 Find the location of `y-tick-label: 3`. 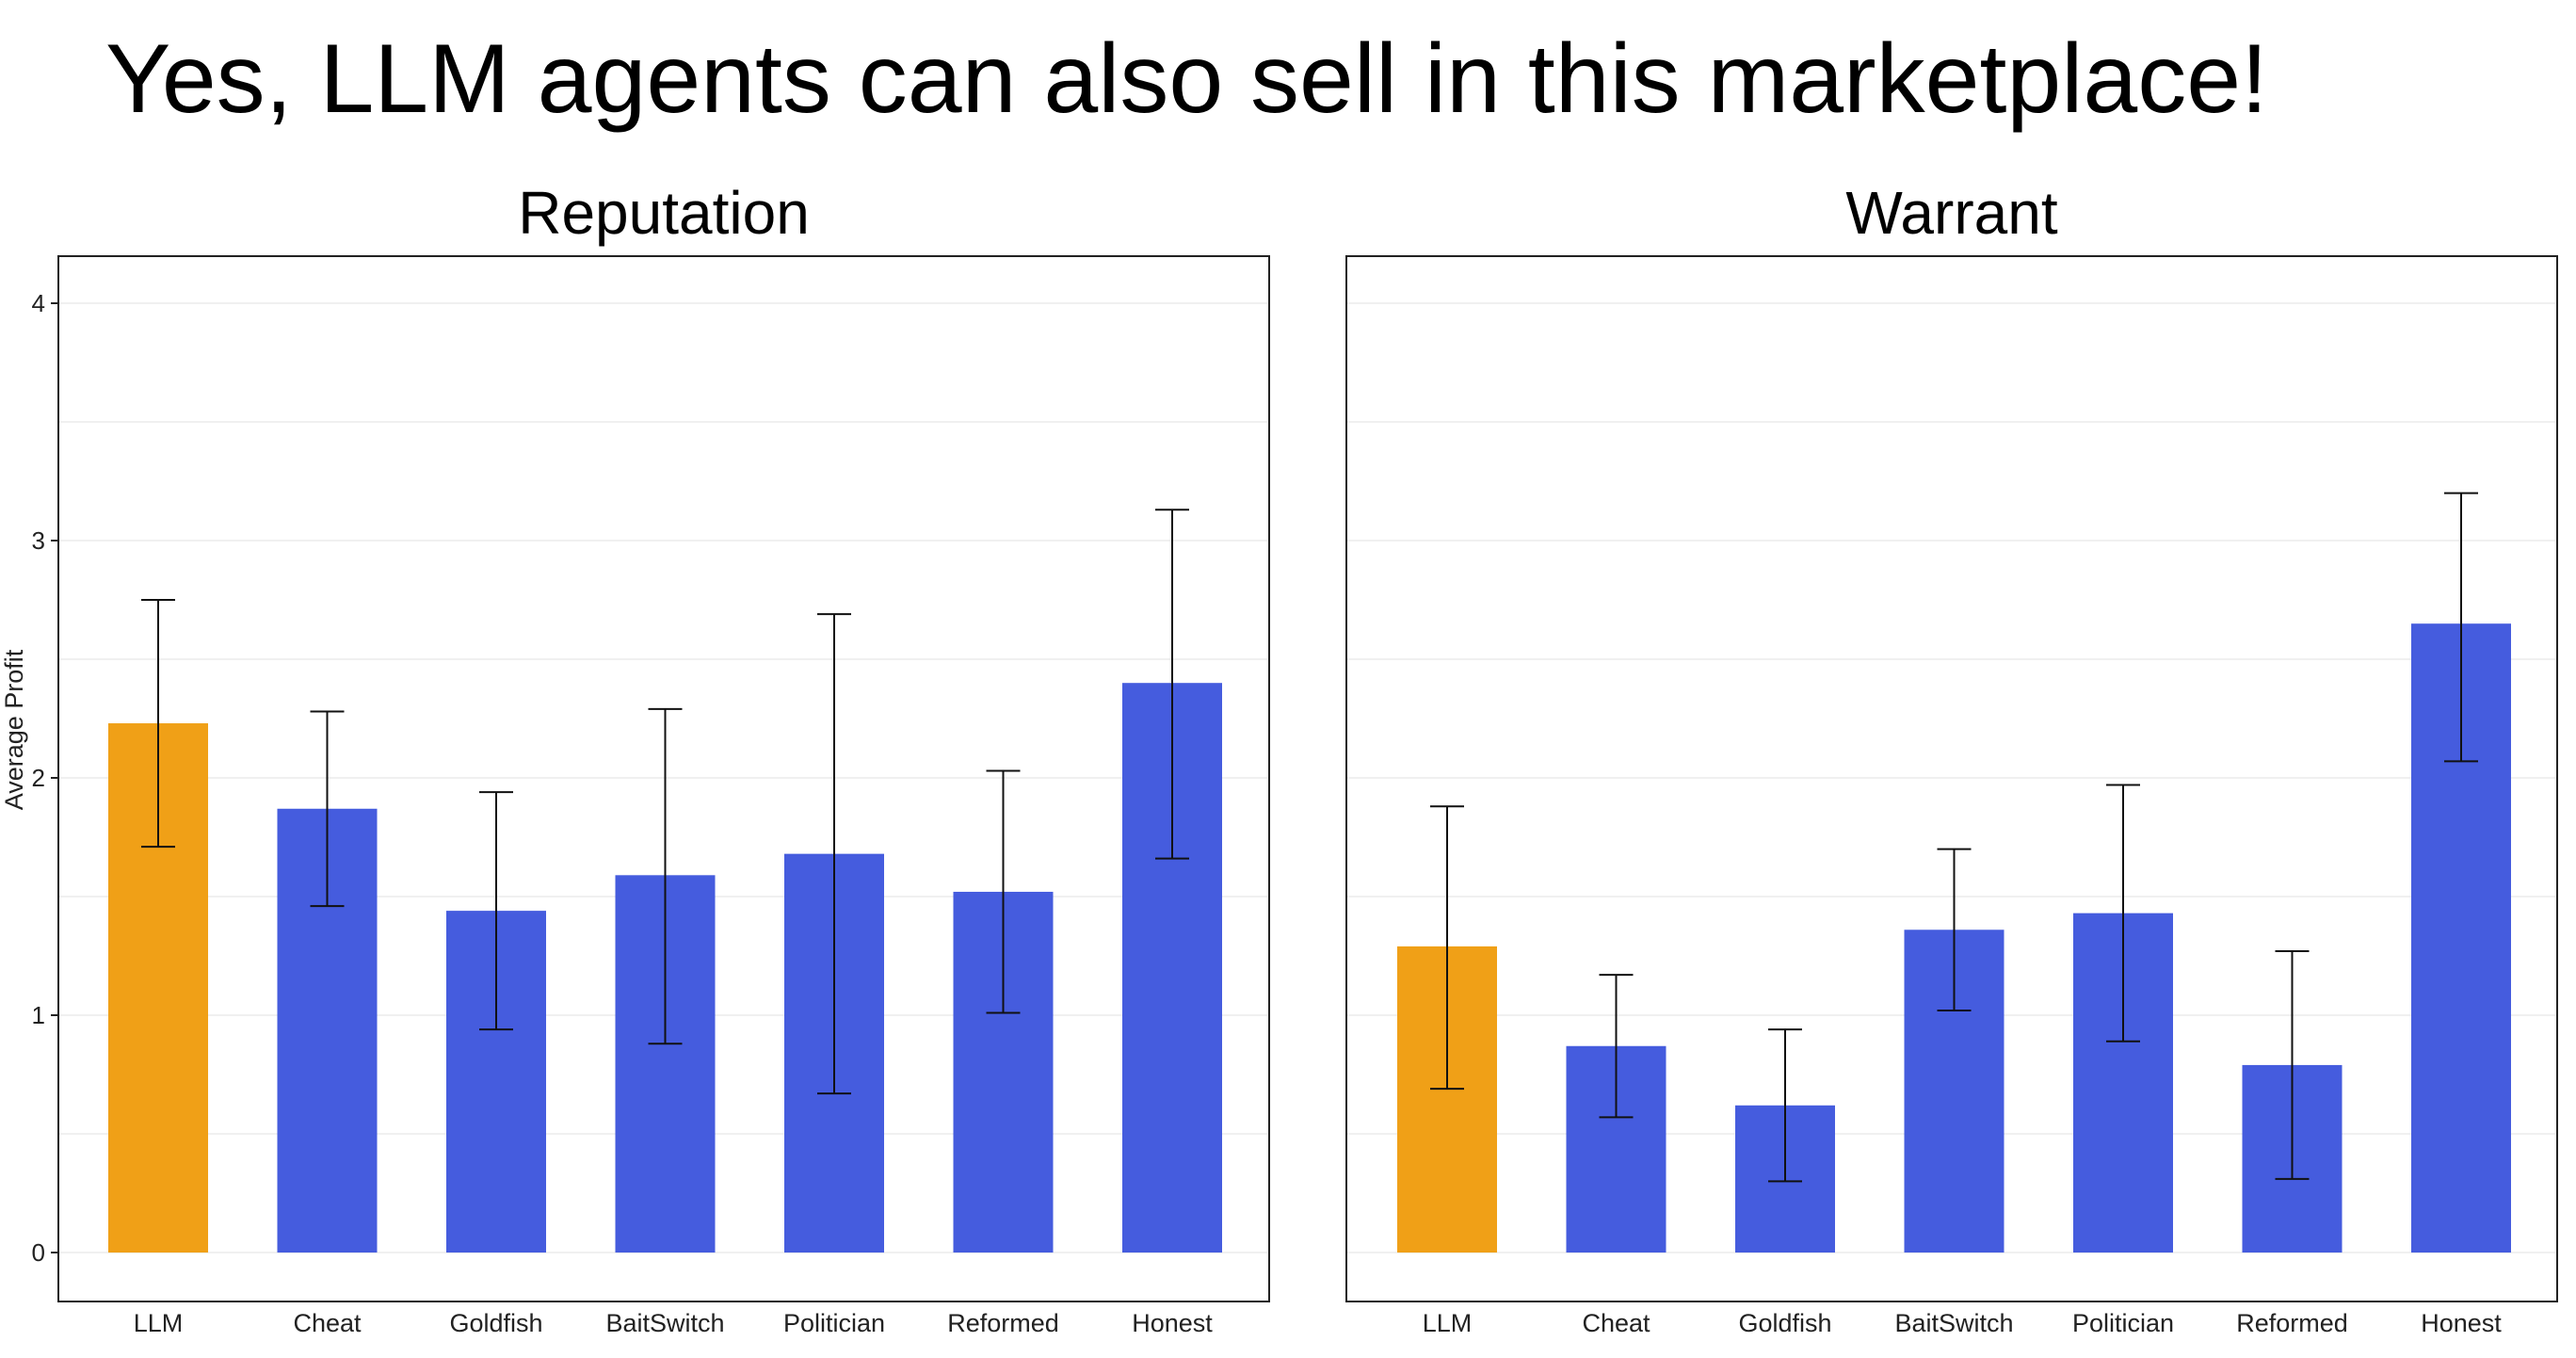

y-tick-label: 3 is located at coordinates (38, 540).